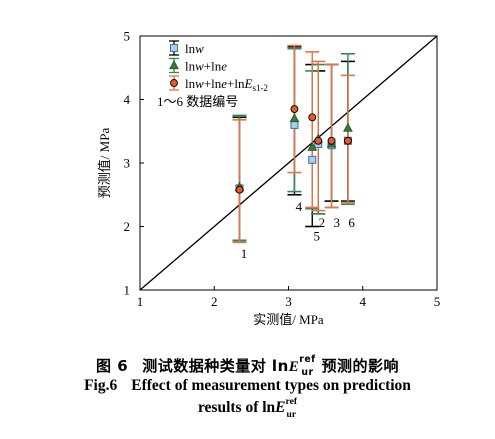  I want to click on x-tick-label: 1, so click(140, 301).